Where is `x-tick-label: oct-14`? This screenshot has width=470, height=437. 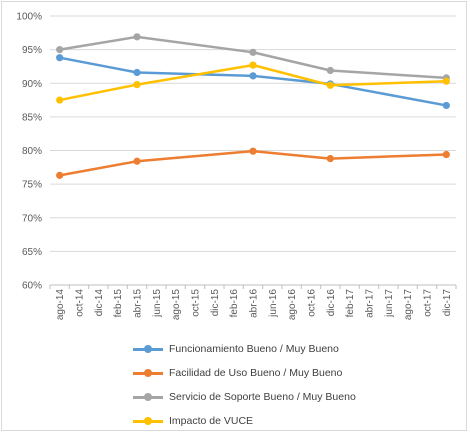 x-tick-label: oct-14 is located at coordinates (80, 303).